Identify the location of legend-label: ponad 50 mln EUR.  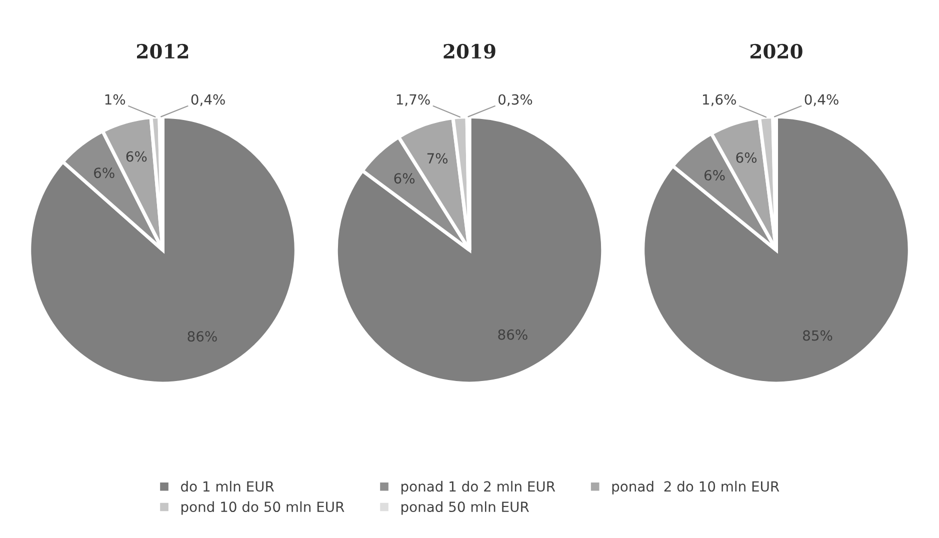
(465, 508).